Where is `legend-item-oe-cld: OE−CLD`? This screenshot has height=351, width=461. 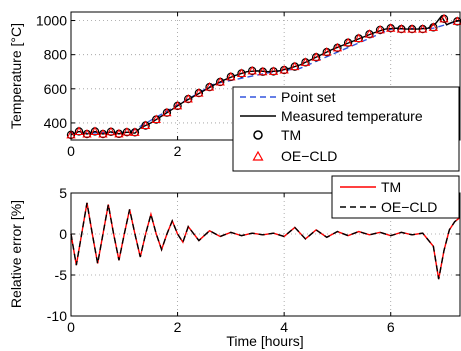
legend-item-oe-cld: OE−CLD is located at coordinates (294, 156).